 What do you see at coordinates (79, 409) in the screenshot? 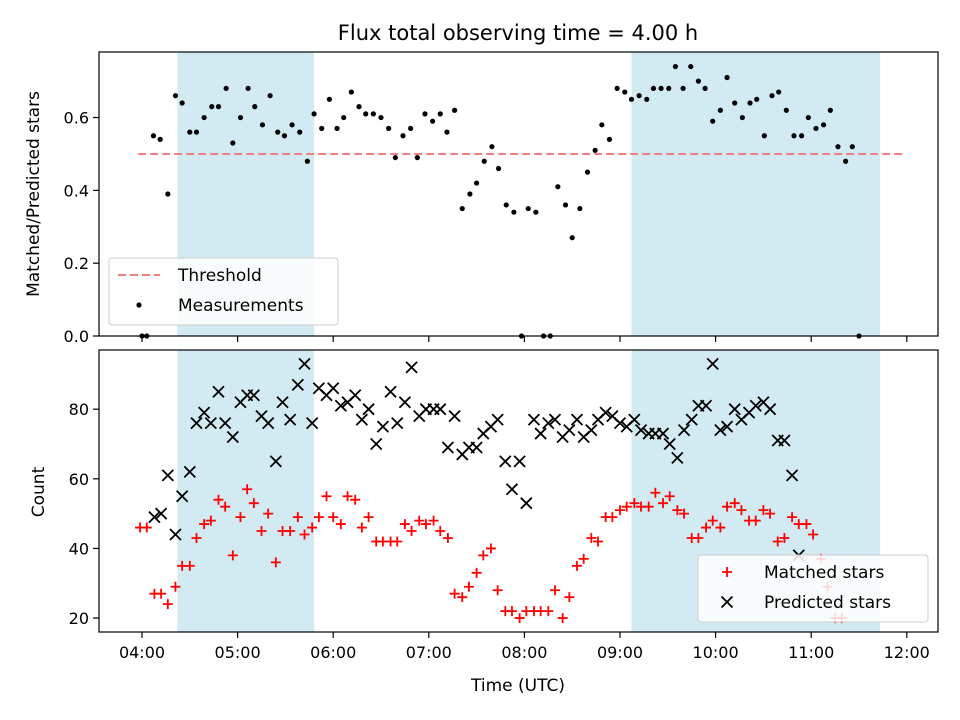
I see `y-tick-label: 80` at bounding box center [79, 409].